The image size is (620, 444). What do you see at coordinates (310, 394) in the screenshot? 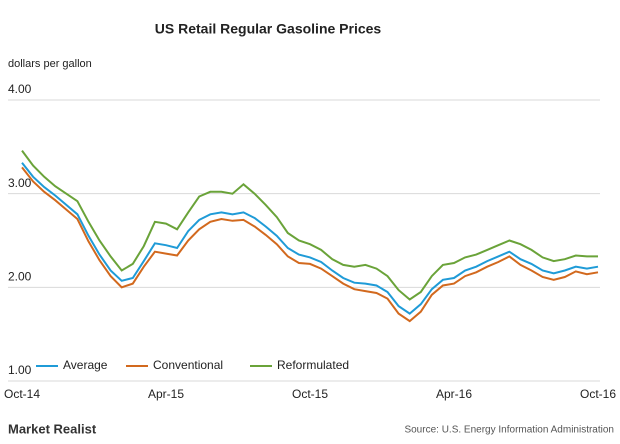
I see `x-tick-label: Oct-15` at bounding box center [310, 394].